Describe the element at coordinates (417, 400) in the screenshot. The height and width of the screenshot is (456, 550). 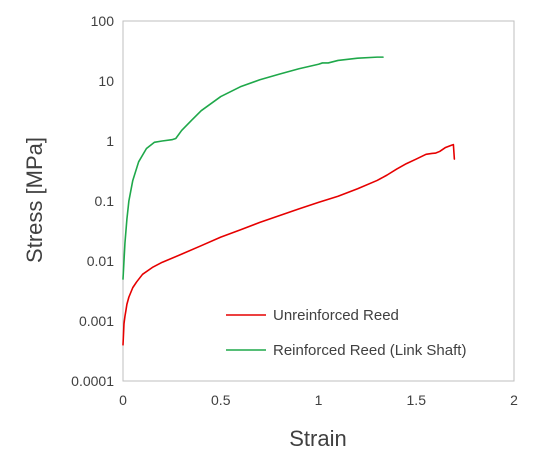
I see `x-tick-label: 1.5` at that location.